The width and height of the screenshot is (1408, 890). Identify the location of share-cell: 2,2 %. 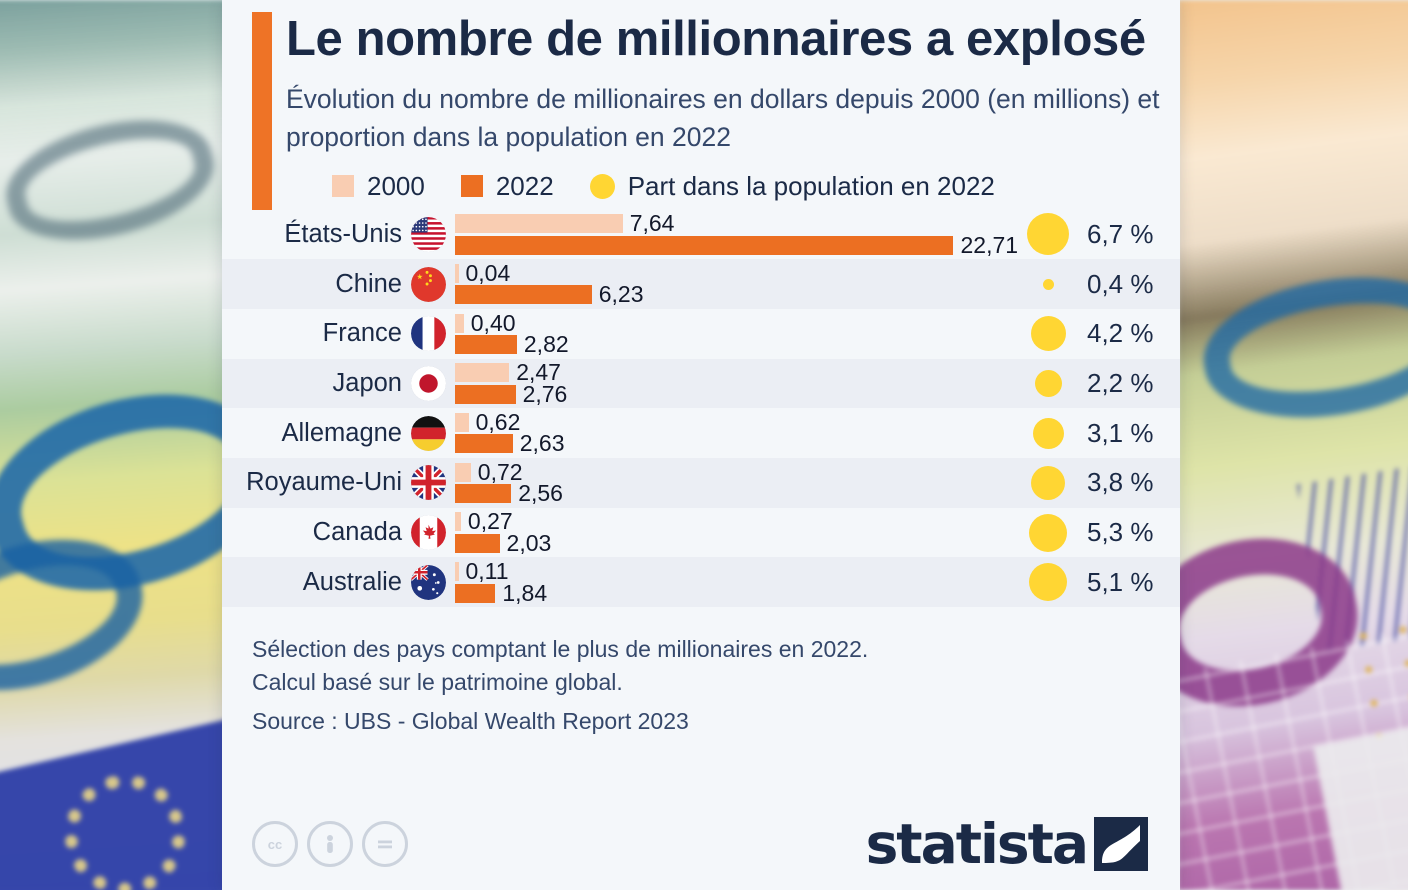
(1086, 384).